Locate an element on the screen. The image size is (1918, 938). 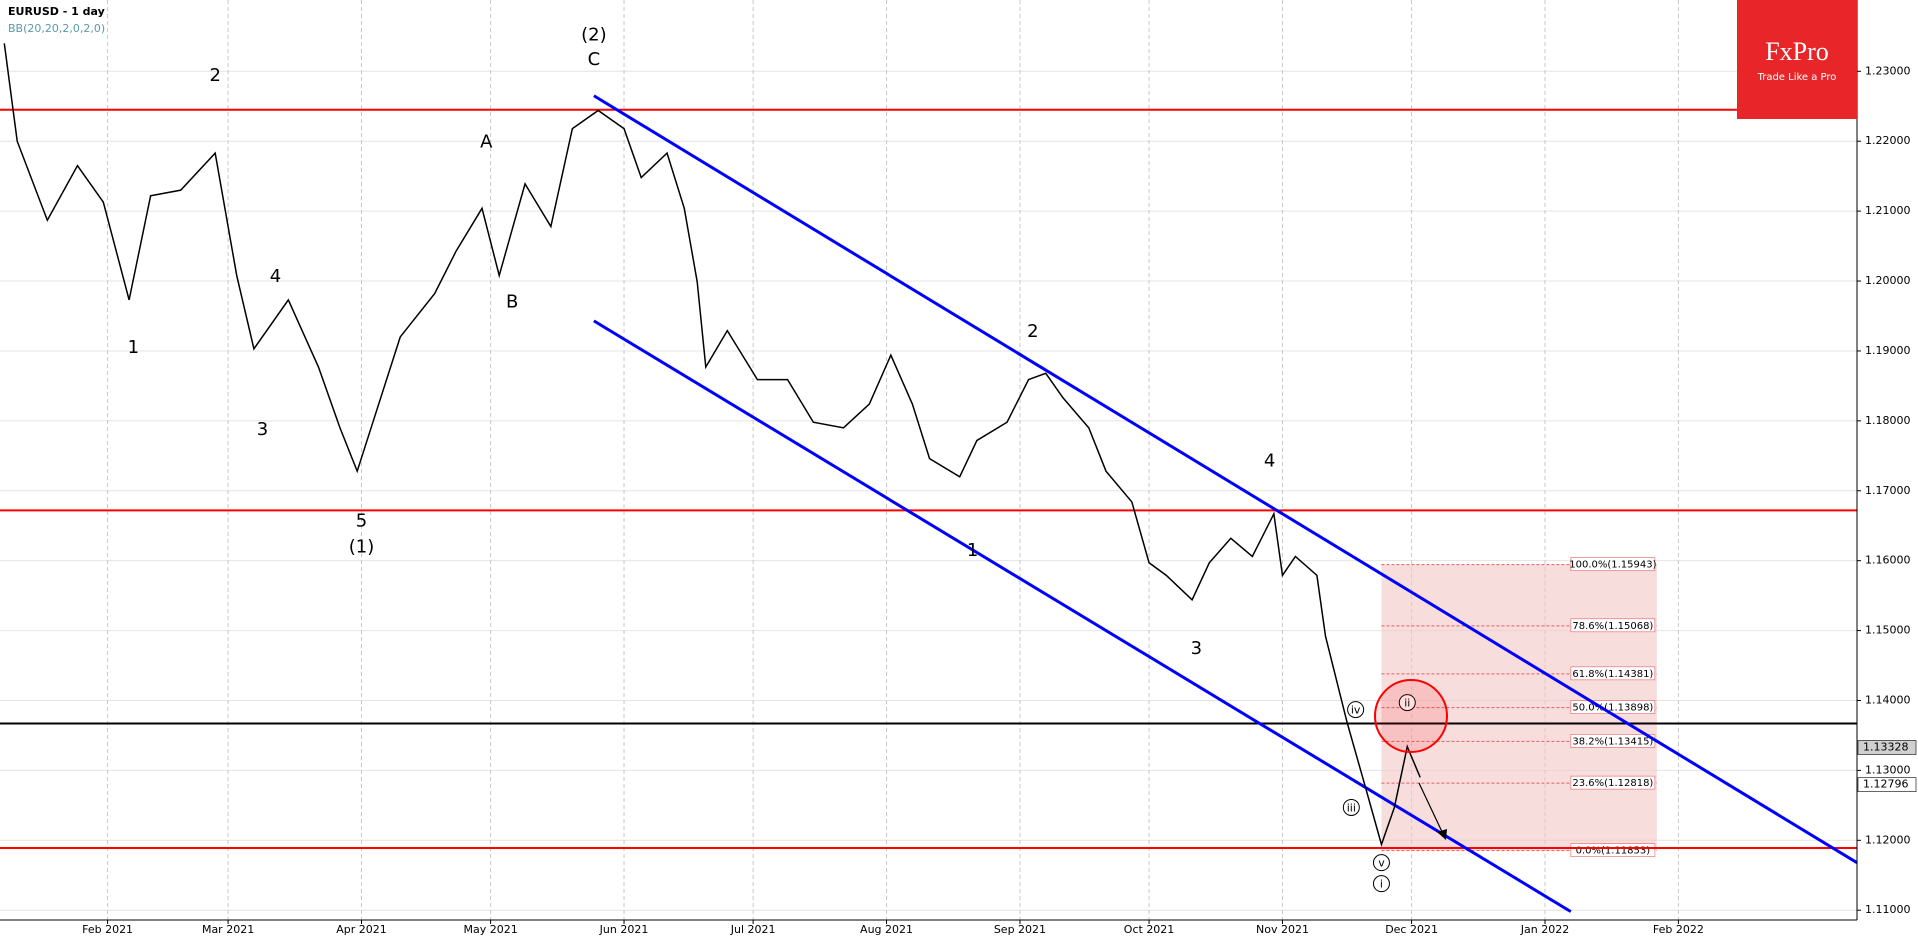
price-tag-label: 1.13328 is located at coordinates (1886, 746).